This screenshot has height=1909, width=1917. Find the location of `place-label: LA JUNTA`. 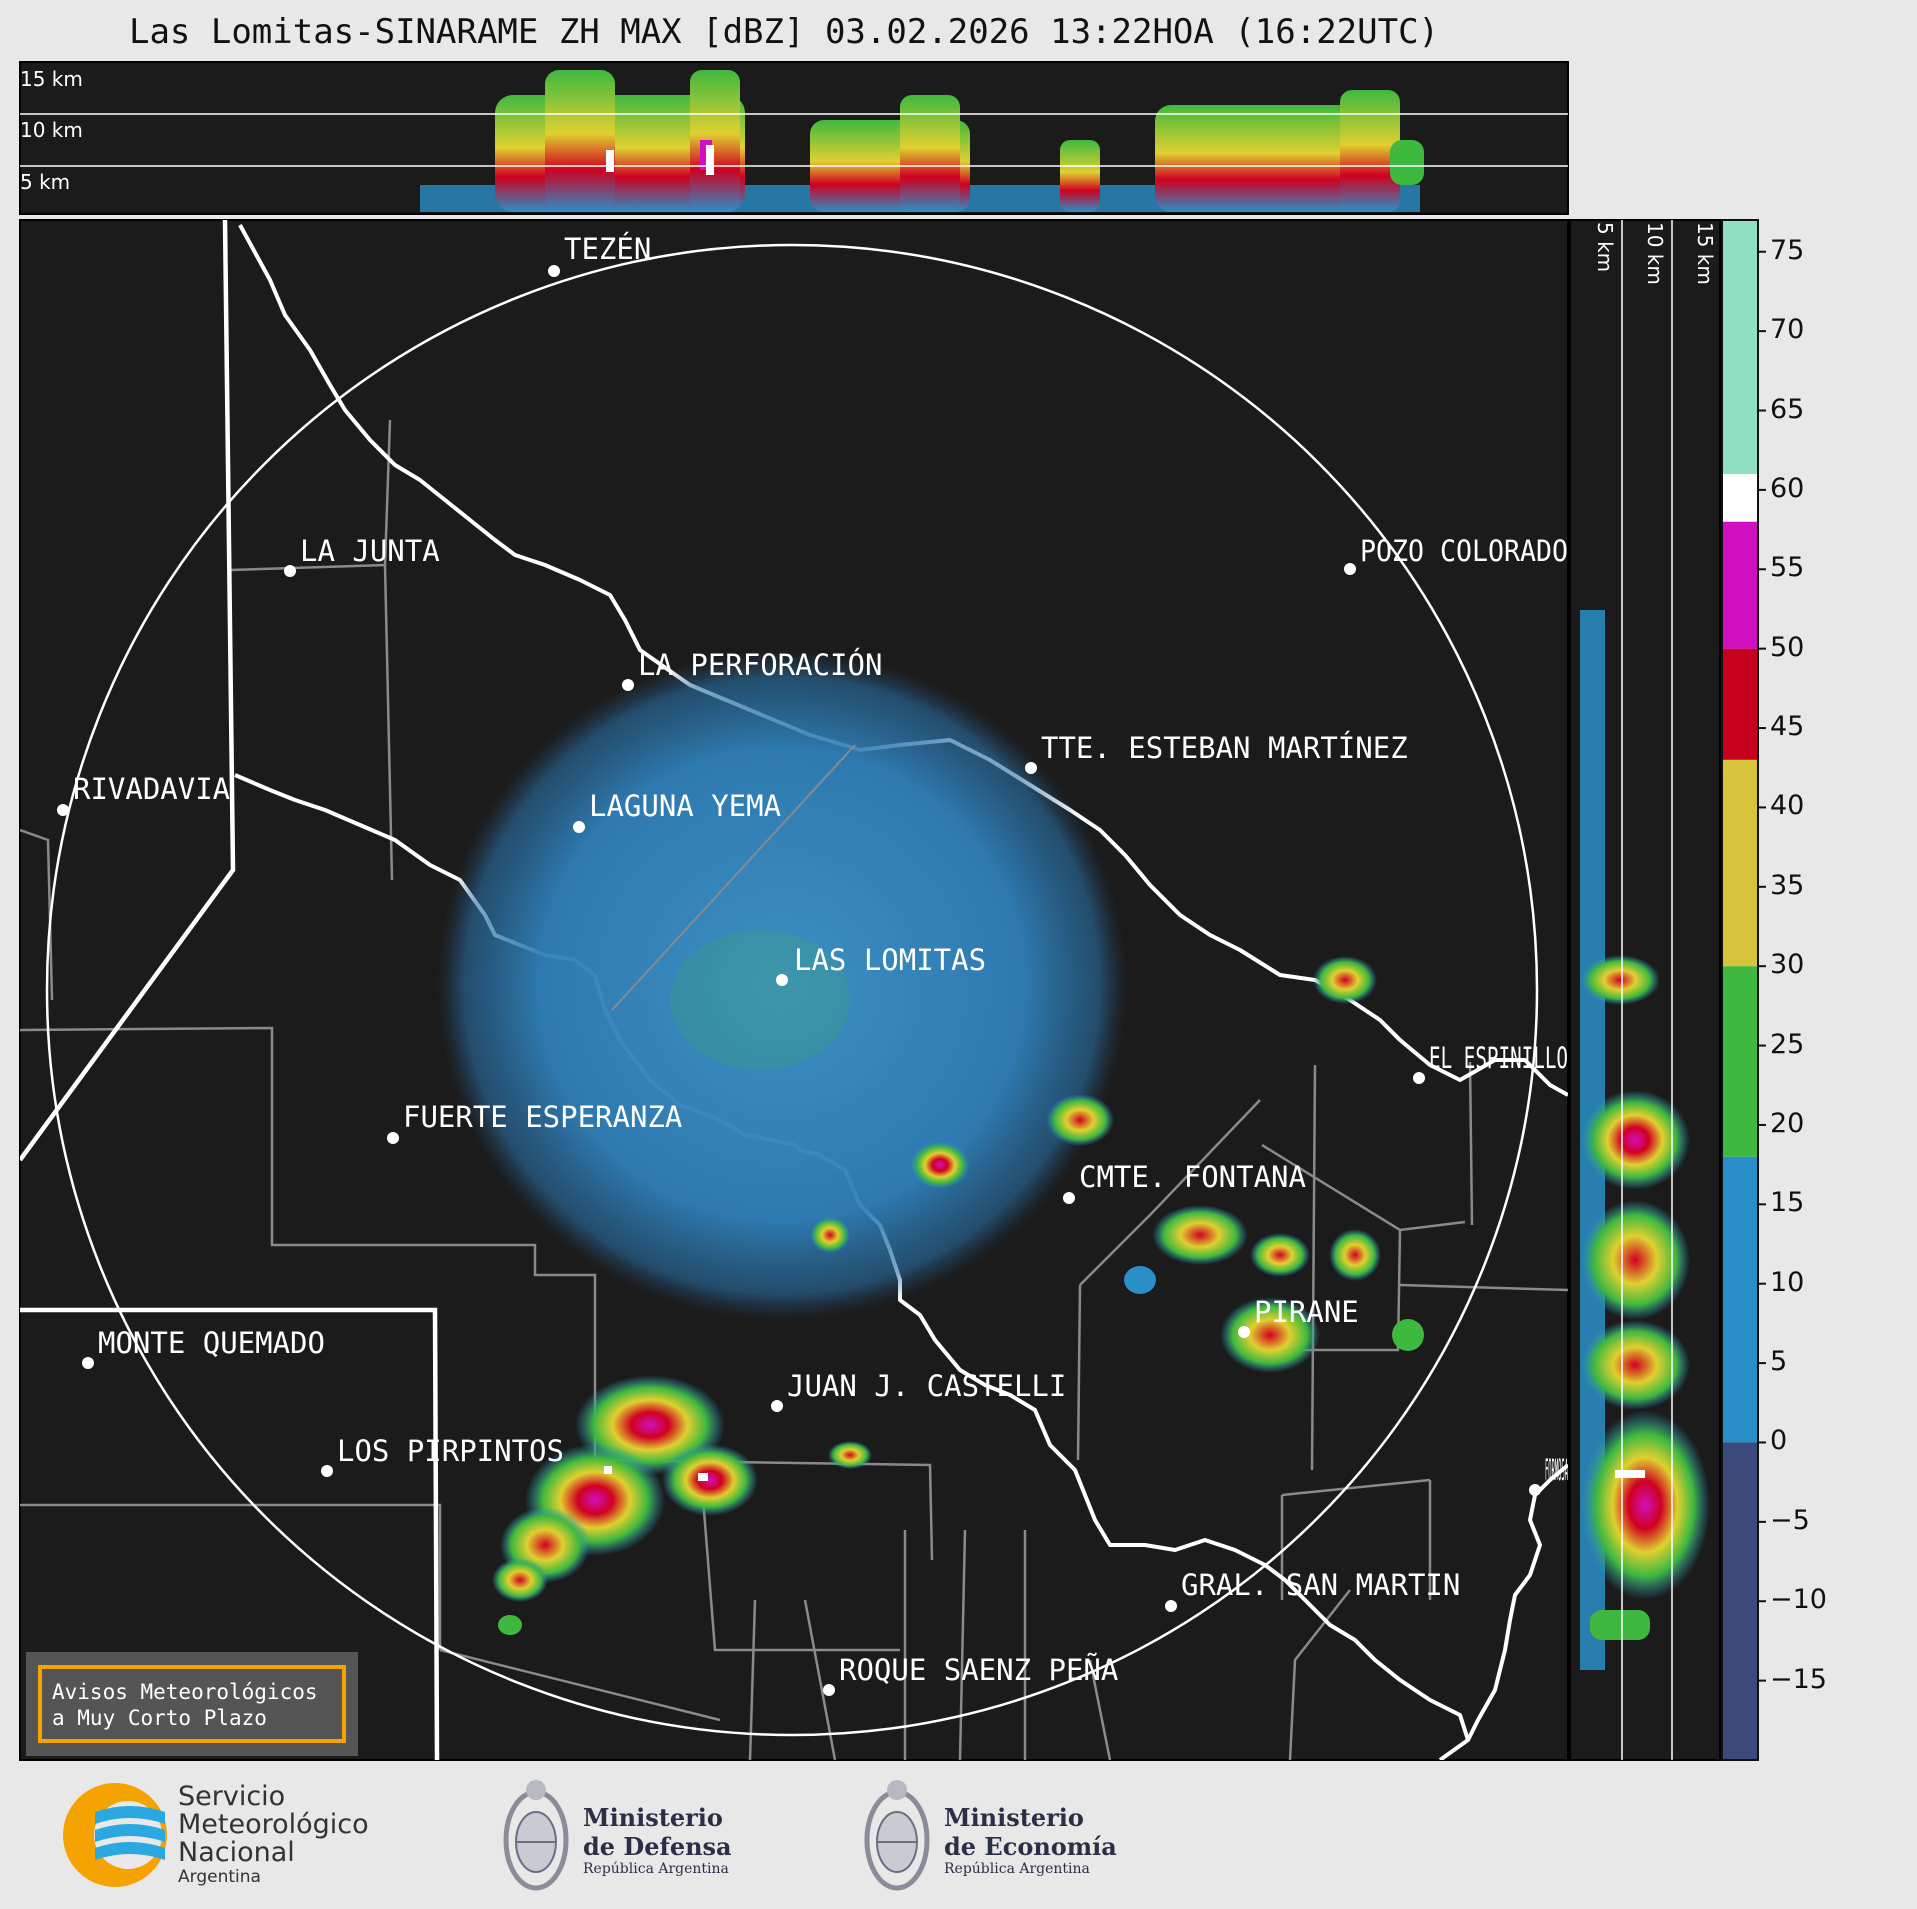

place-label: LA JUNTA is located at coordinates (370, 551).